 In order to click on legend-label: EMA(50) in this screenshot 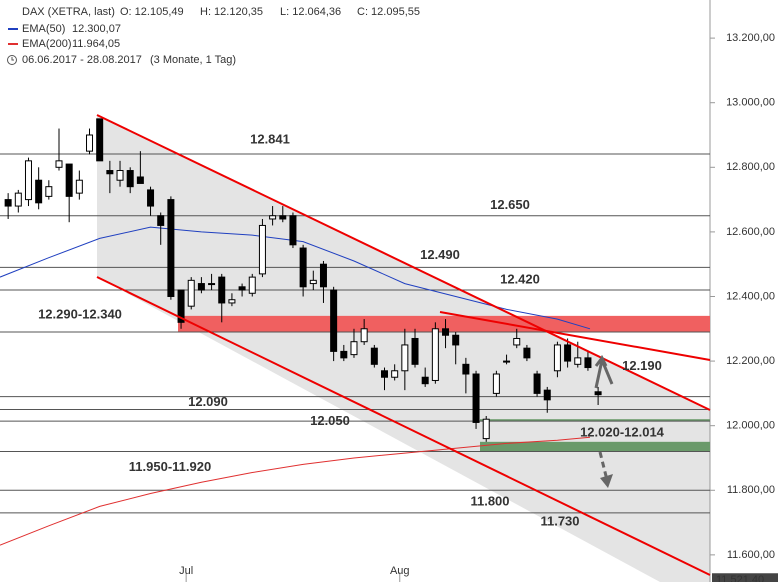, I will do `click(43, 29)`.